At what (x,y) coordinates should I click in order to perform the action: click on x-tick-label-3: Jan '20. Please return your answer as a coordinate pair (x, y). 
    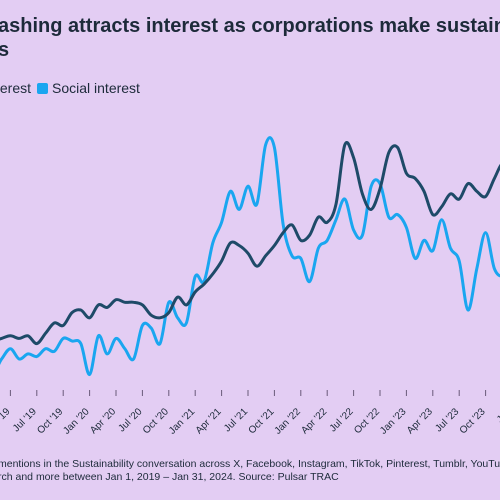
    Looking at the image, I should click on (76, 421).